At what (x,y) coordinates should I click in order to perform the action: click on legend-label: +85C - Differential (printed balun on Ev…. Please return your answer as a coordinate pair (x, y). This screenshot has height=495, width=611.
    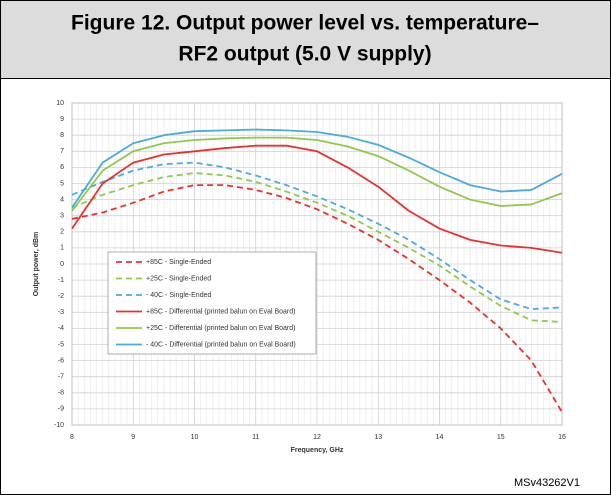
    Looking at the image, I should click on (220, 311).